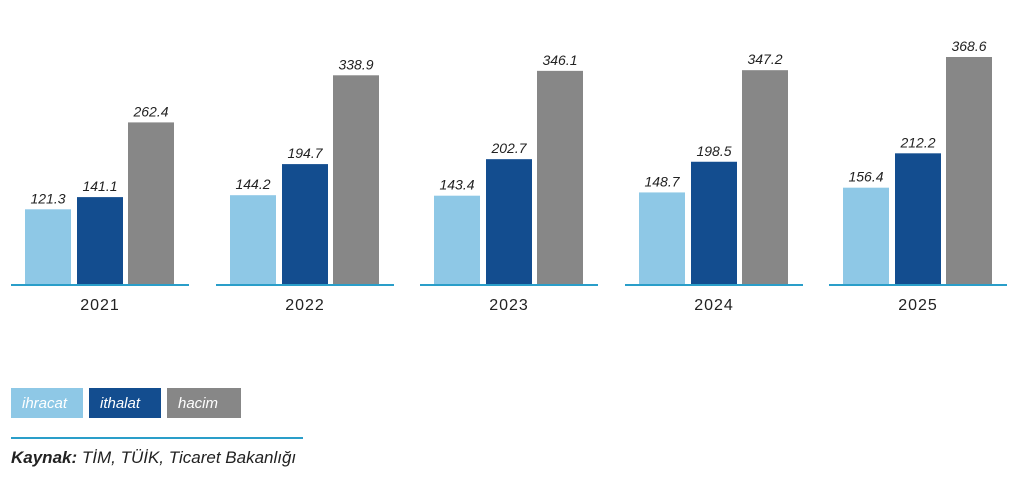 This screenshot has width=1030, height=487. Describe the element at coordinates (918, 305) in the screenshot. I see `x-tick-label-2025: 2025` at that location.